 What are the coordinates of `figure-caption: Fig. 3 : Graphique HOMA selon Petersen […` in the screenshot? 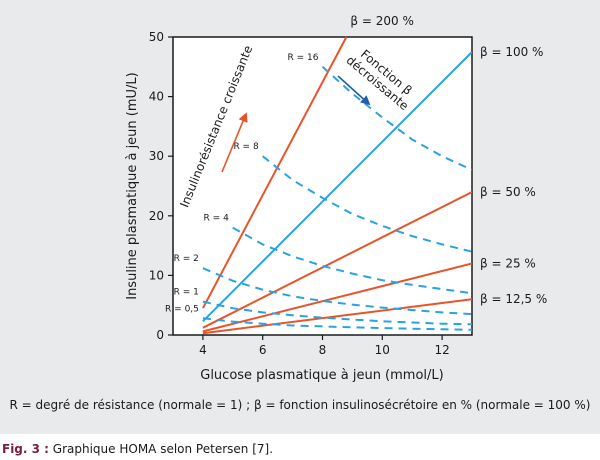 It's located at (137, 449).